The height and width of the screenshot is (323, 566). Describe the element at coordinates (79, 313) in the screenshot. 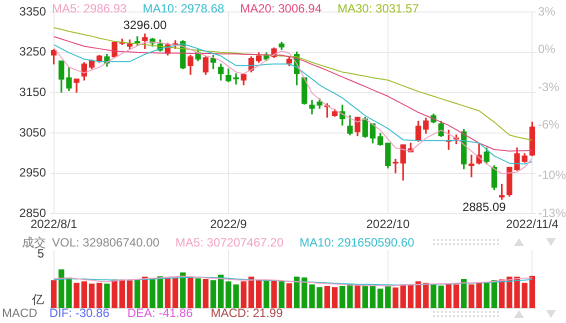

I see `annotation: DIF: -30.86` at that location.